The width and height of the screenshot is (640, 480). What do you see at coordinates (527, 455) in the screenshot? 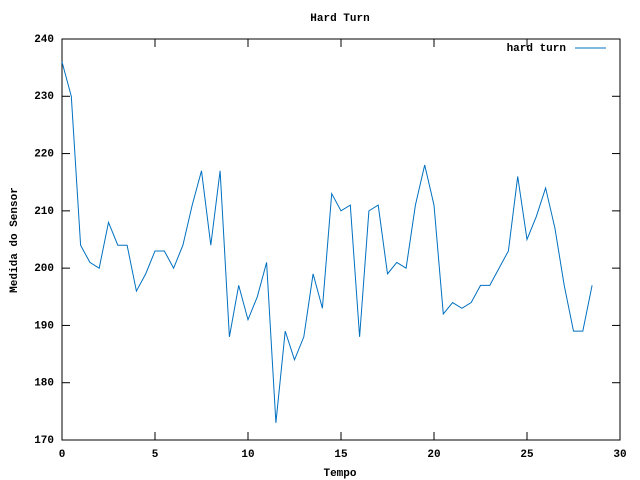
I see `x-tick-label: 25` at bounding box center [527, 455].